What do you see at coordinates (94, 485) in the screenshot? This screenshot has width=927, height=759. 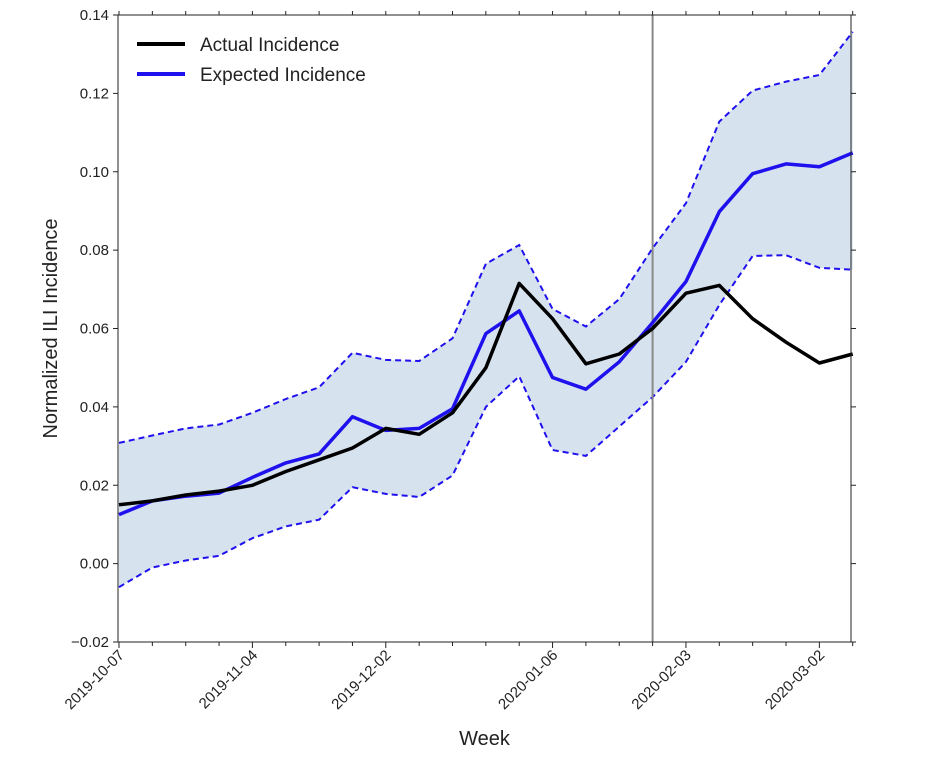 I see `y-tick-label: 0.02` at bounding box center [94, 485].